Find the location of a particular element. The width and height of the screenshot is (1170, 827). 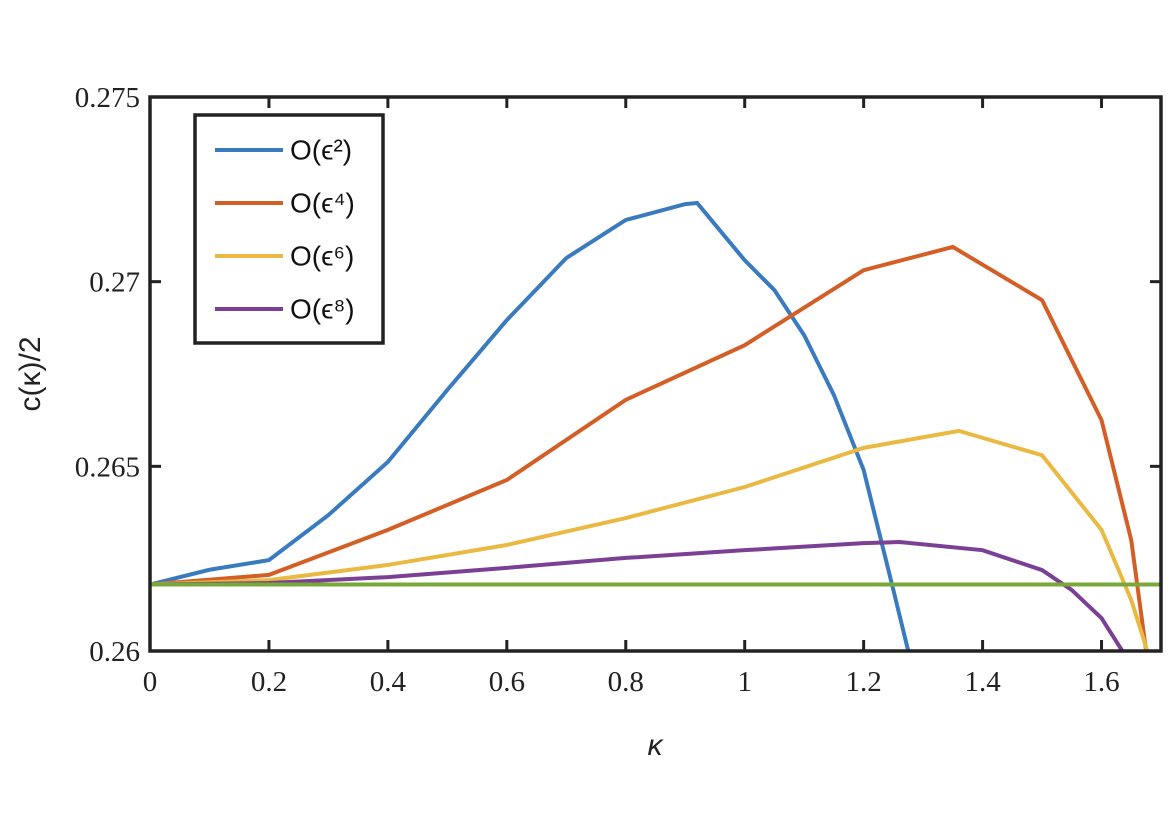

y-axis-label: c(κ)/2 is located at coordinates (30, 374).